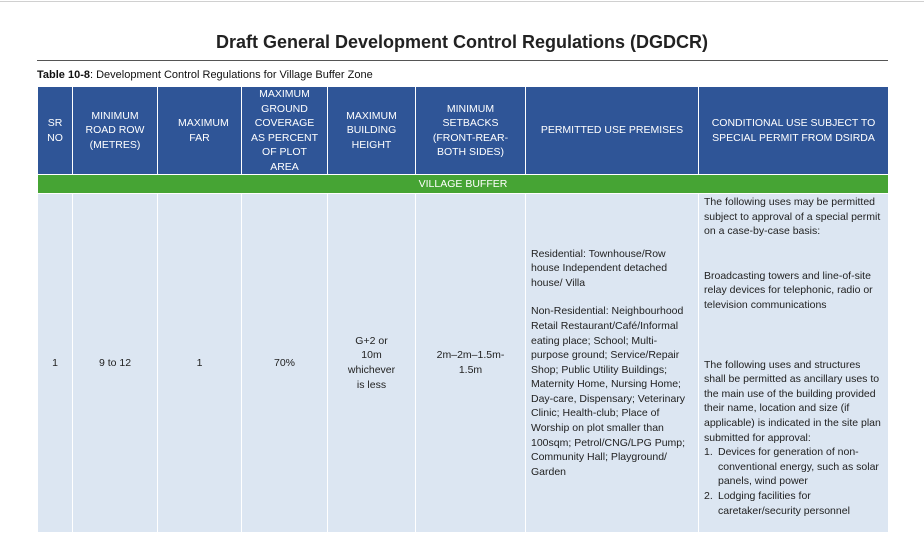 The height and width of the screenshot is (544, 924). Describe the element at coordinates (371, 130) in the screenshot. I see `column-header: MAXIMUM BUILDING HEIGHT` at that location.